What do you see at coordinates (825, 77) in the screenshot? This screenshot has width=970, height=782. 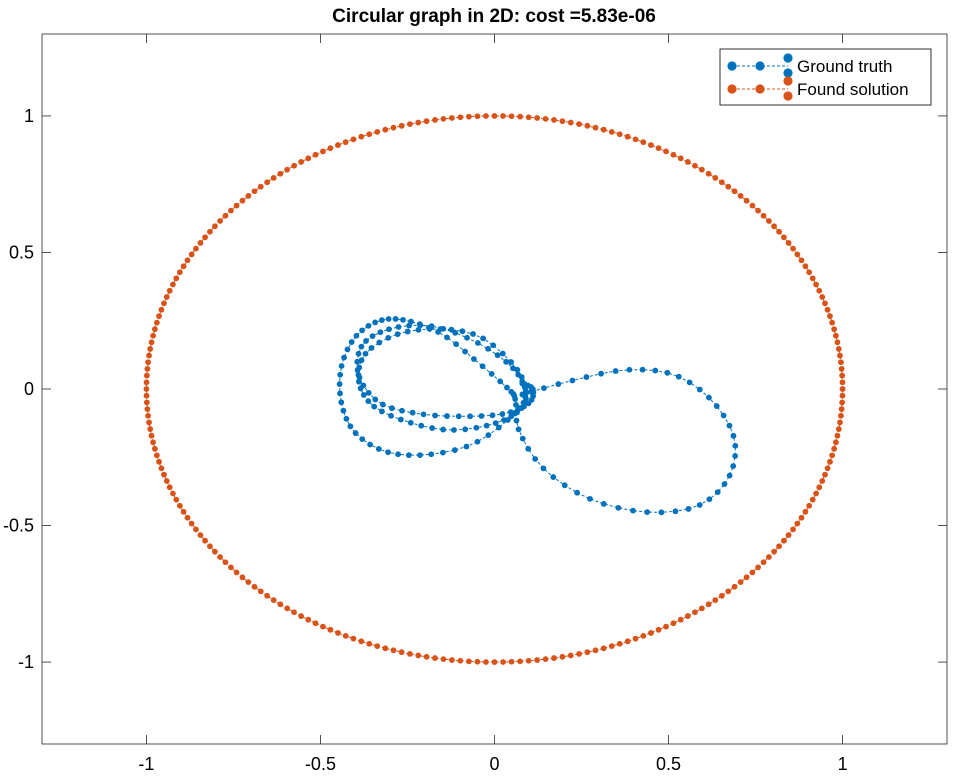 I see `legend-box` at bounding box center [825, 77].